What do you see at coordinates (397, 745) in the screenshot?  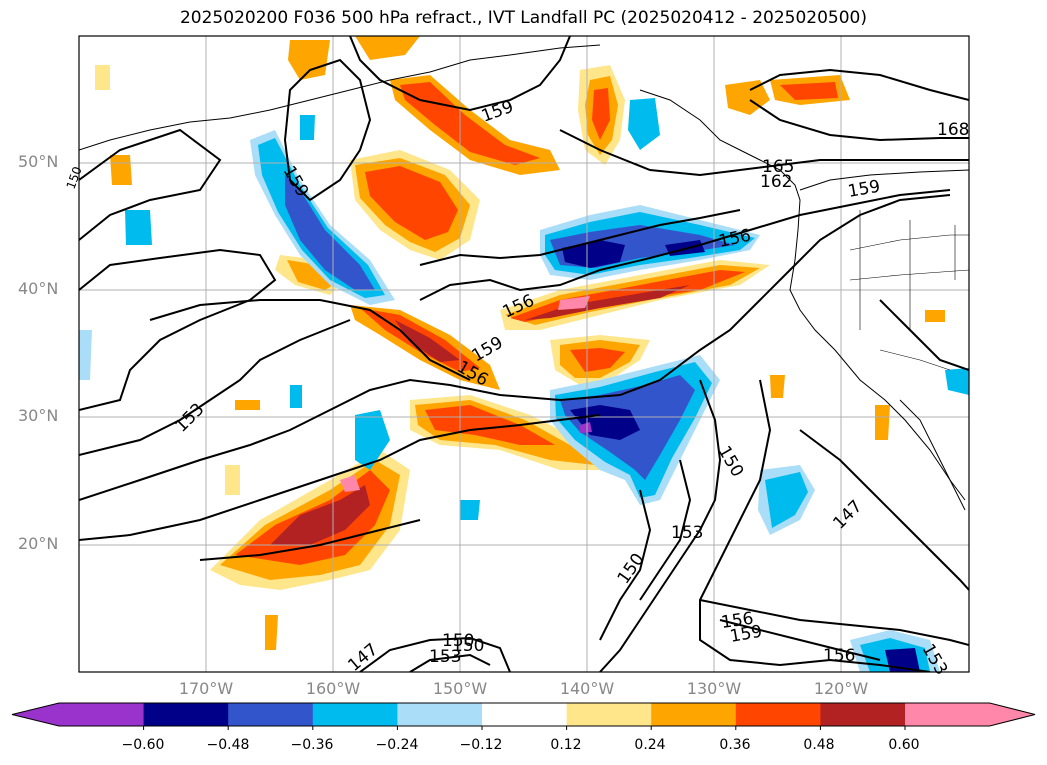 I see `colorbar-tick-label: −0.24` at bounding box center [397, 745].